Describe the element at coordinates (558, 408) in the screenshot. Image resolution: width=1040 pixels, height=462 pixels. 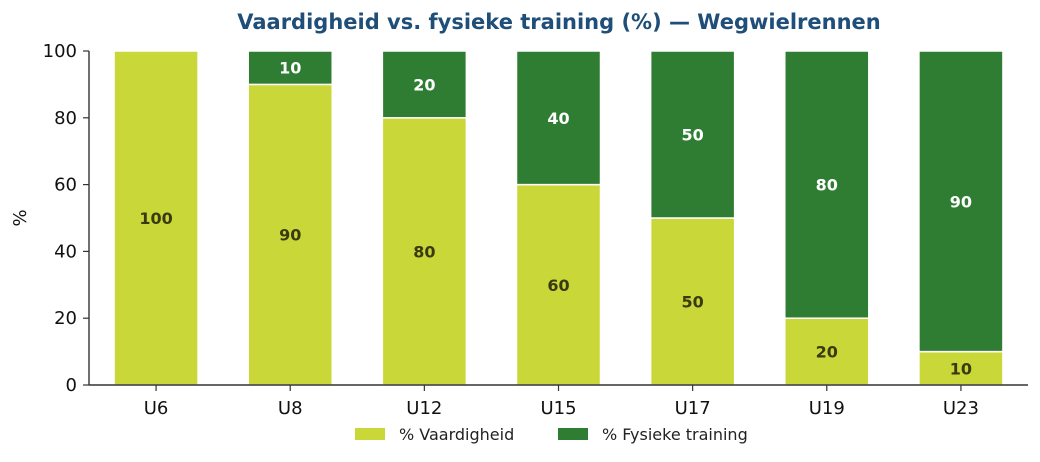
I see `x-tick-label: U15` at that location.